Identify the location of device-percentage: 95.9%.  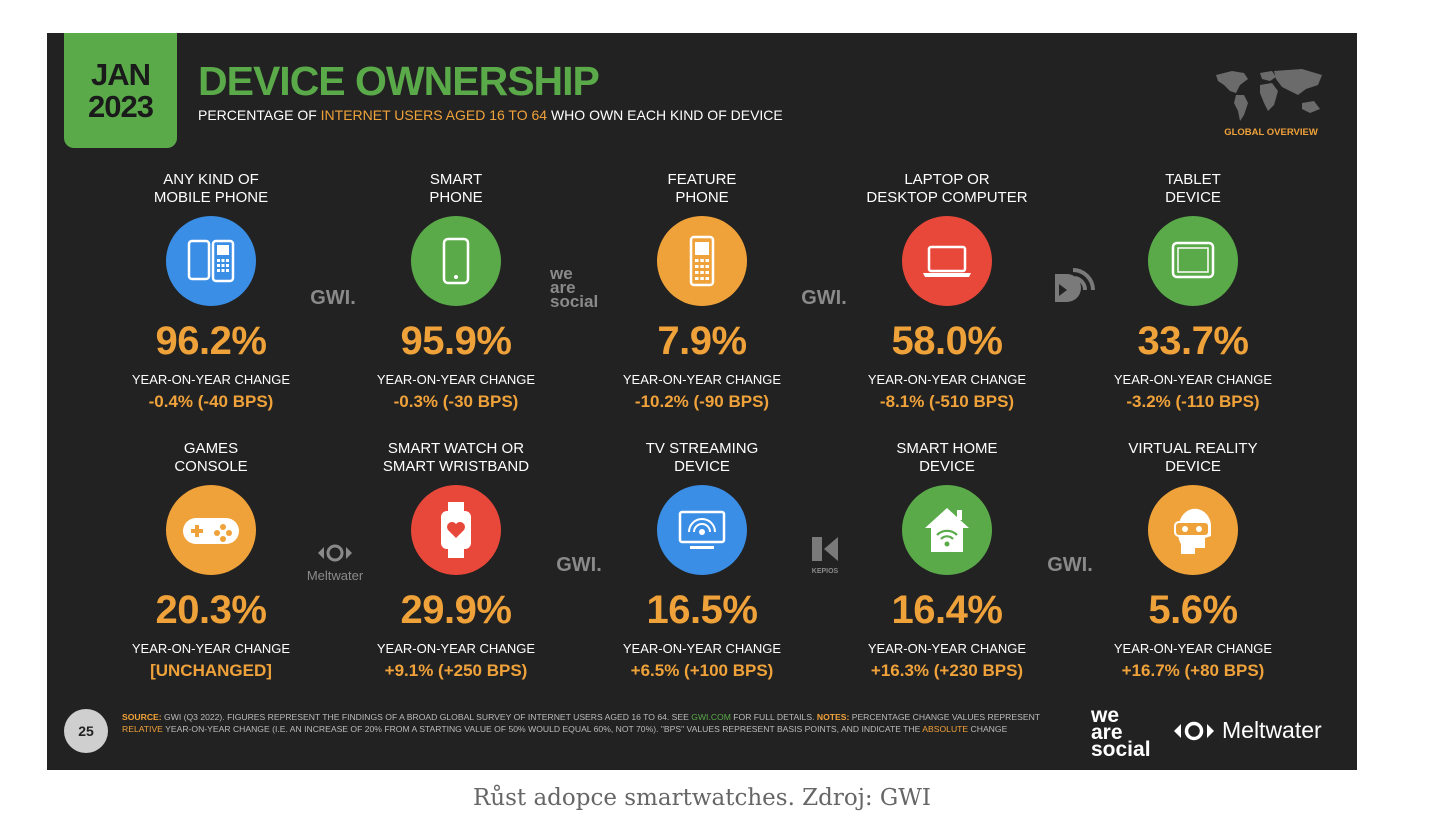
(456, 341).